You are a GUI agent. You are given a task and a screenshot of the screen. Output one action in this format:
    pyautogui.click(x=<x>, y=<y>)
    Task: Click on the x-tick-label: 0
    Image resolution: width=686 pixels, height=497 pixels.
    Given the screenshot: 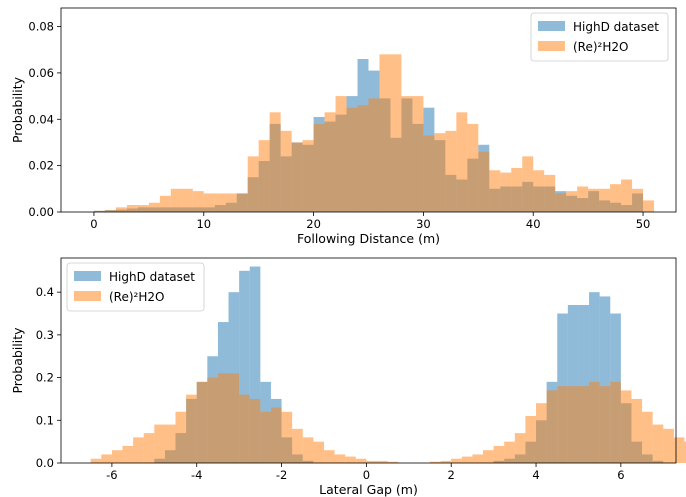 What is the action you would take?
    pyautogui.click(x=93, y=224)
    